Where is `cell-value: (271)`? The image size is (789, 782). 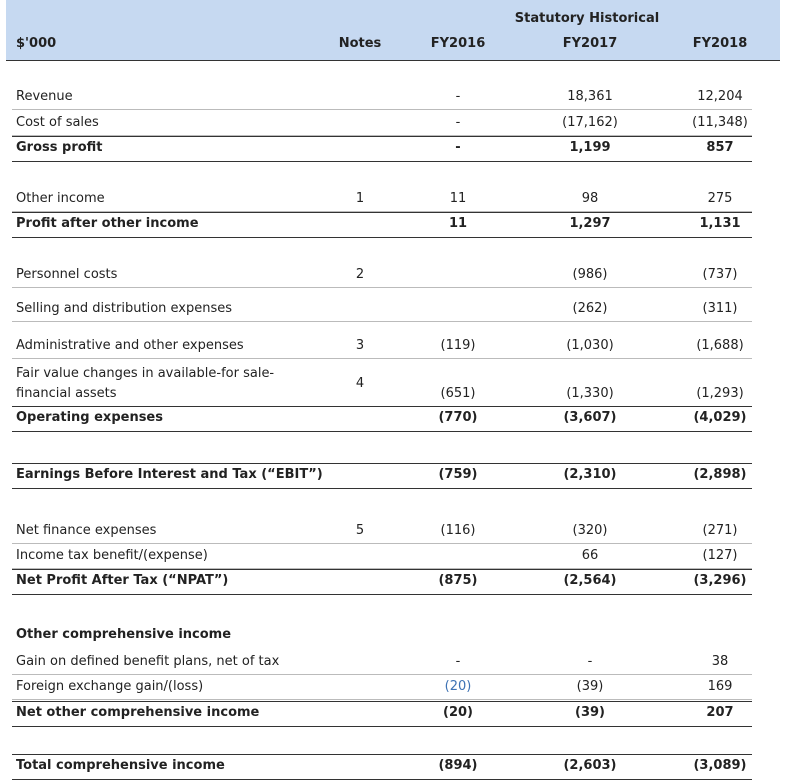
cell-value: (271) is located at coordinates (720, 530).